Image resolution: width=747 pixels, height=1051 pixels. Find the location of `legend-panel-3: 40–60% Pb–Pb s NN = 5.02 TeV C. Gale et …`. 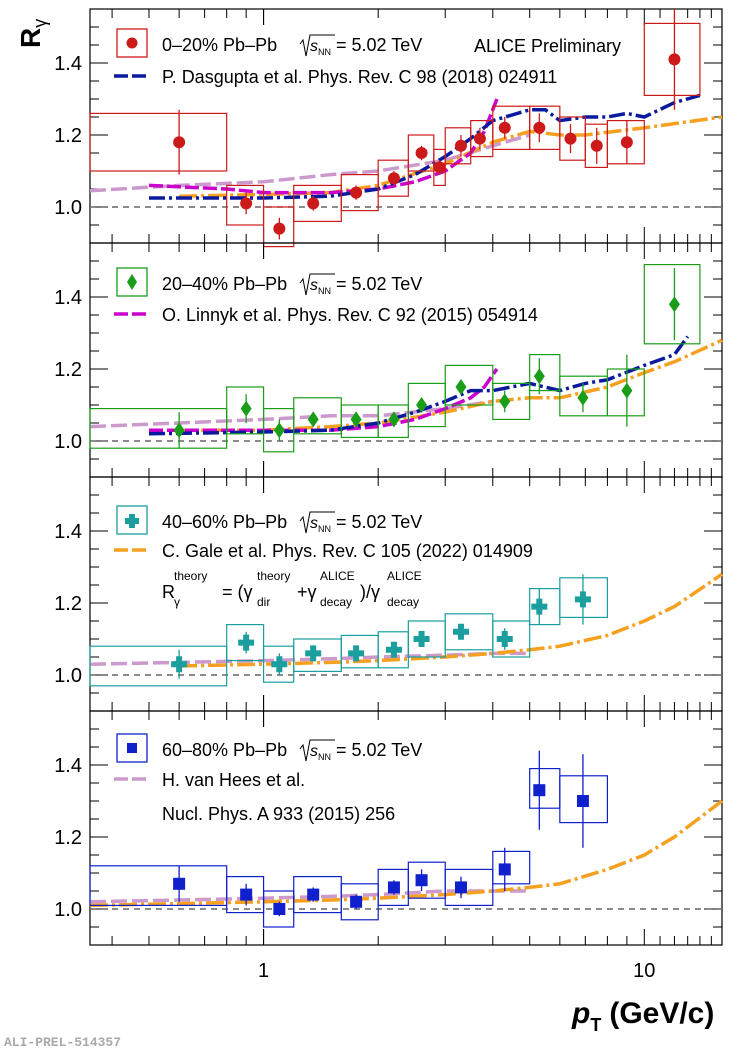

legend-panel-3: 40–60% Pb–Pb s NN = 5.02 TeV C. Gale et … is located at coordinates (323, 557).